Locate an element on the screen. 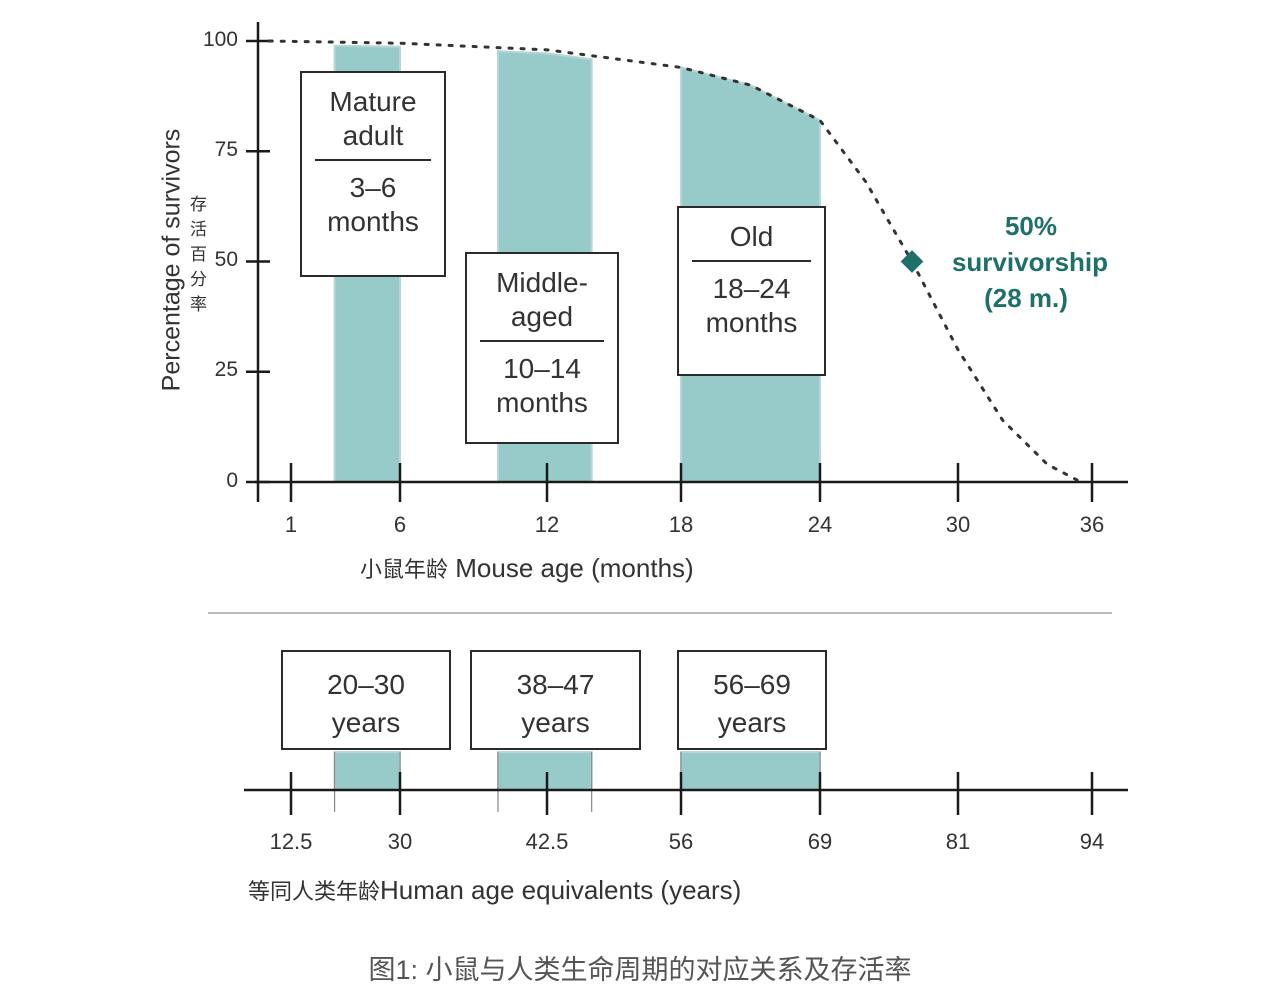 This screenshot has height=996, width=1280. y-tick-label-0: 0 is located at coordinates (232, 480).